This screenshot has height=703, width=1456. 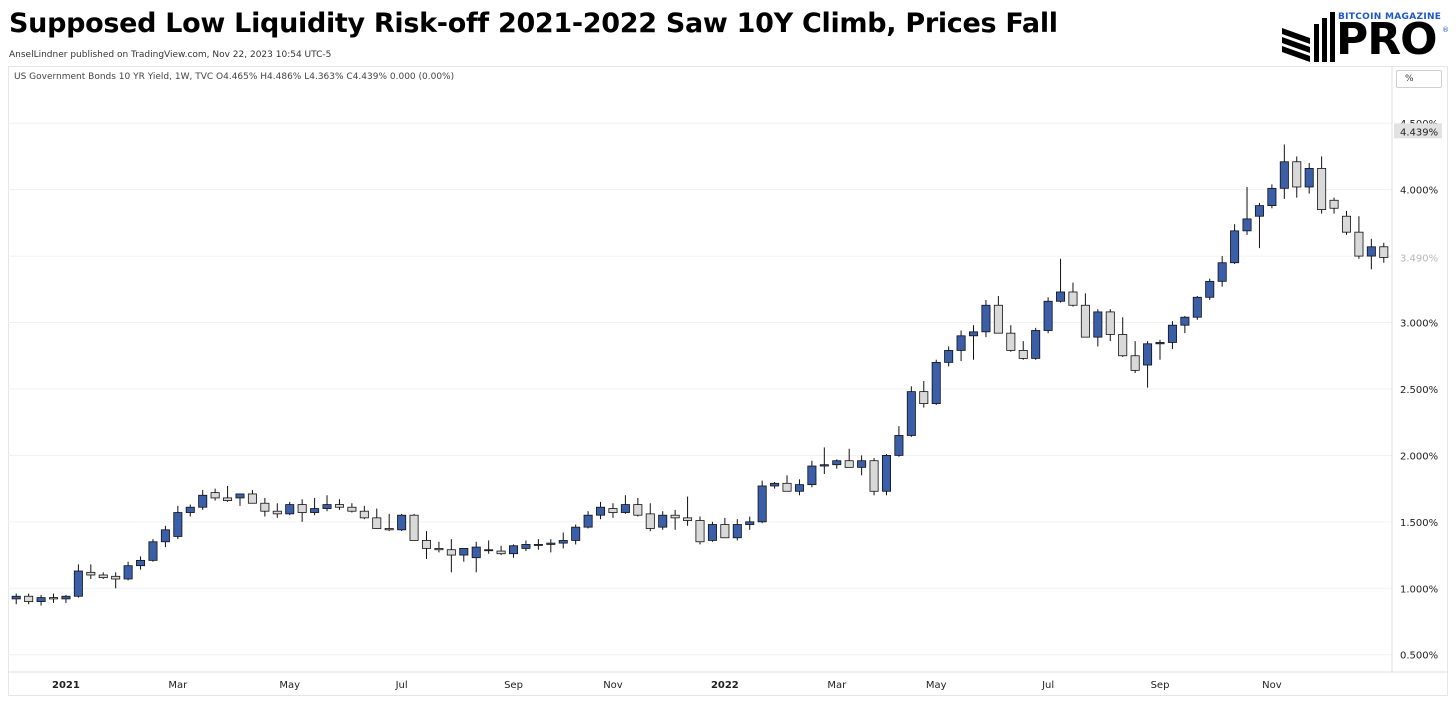 What do you see at coordinates (725, 685) in the screenshot?
I see `x-tick-label: 2022` at bounding box center [725, 685].